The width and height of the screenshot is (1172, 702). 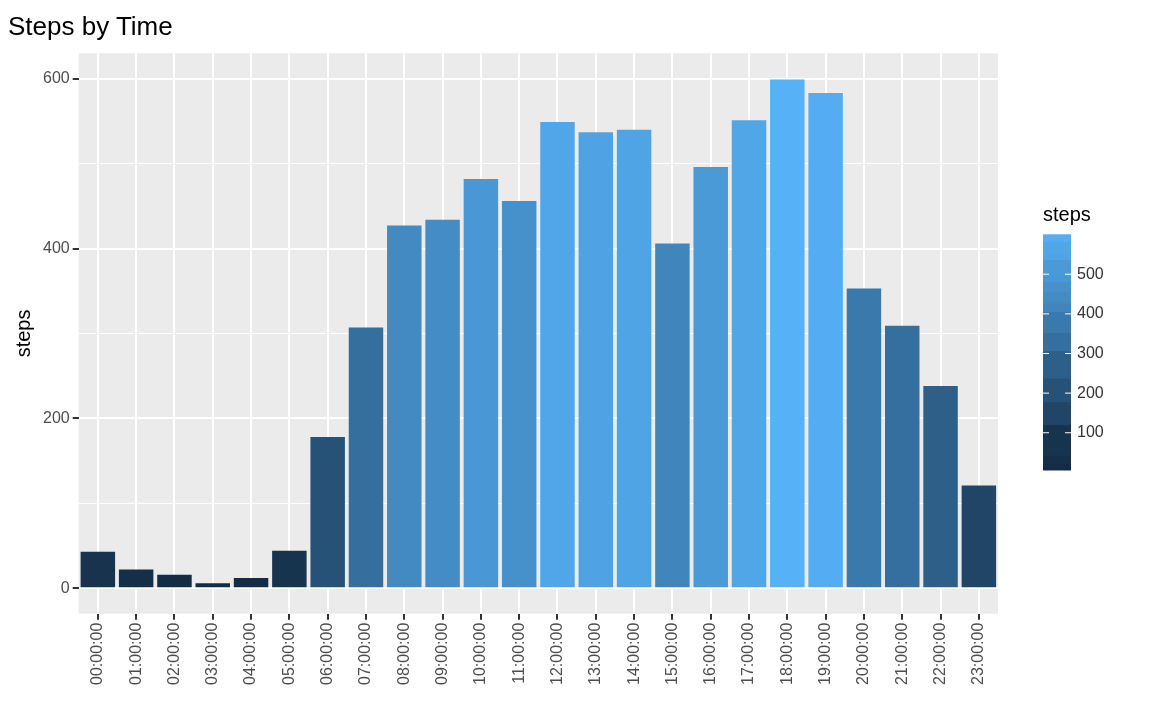 What do you see at coordinates (288, 653) in the screenshot?
I see `x-tick-label: 05:00:00` at bounding box center [288, 653].